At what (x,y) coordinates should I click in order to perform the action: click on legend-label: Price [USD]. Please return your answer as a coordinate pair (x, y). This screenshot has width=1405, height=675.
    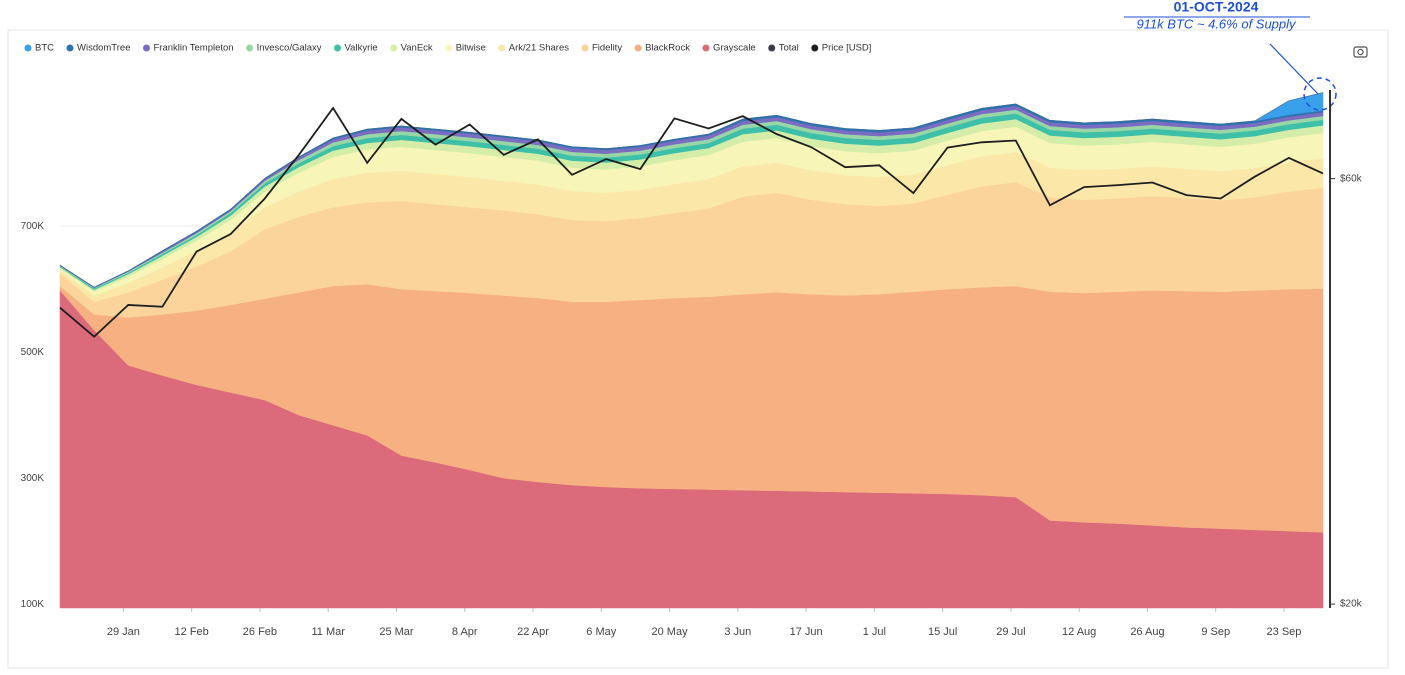
    Looking at the image, I should click on (847, 48).